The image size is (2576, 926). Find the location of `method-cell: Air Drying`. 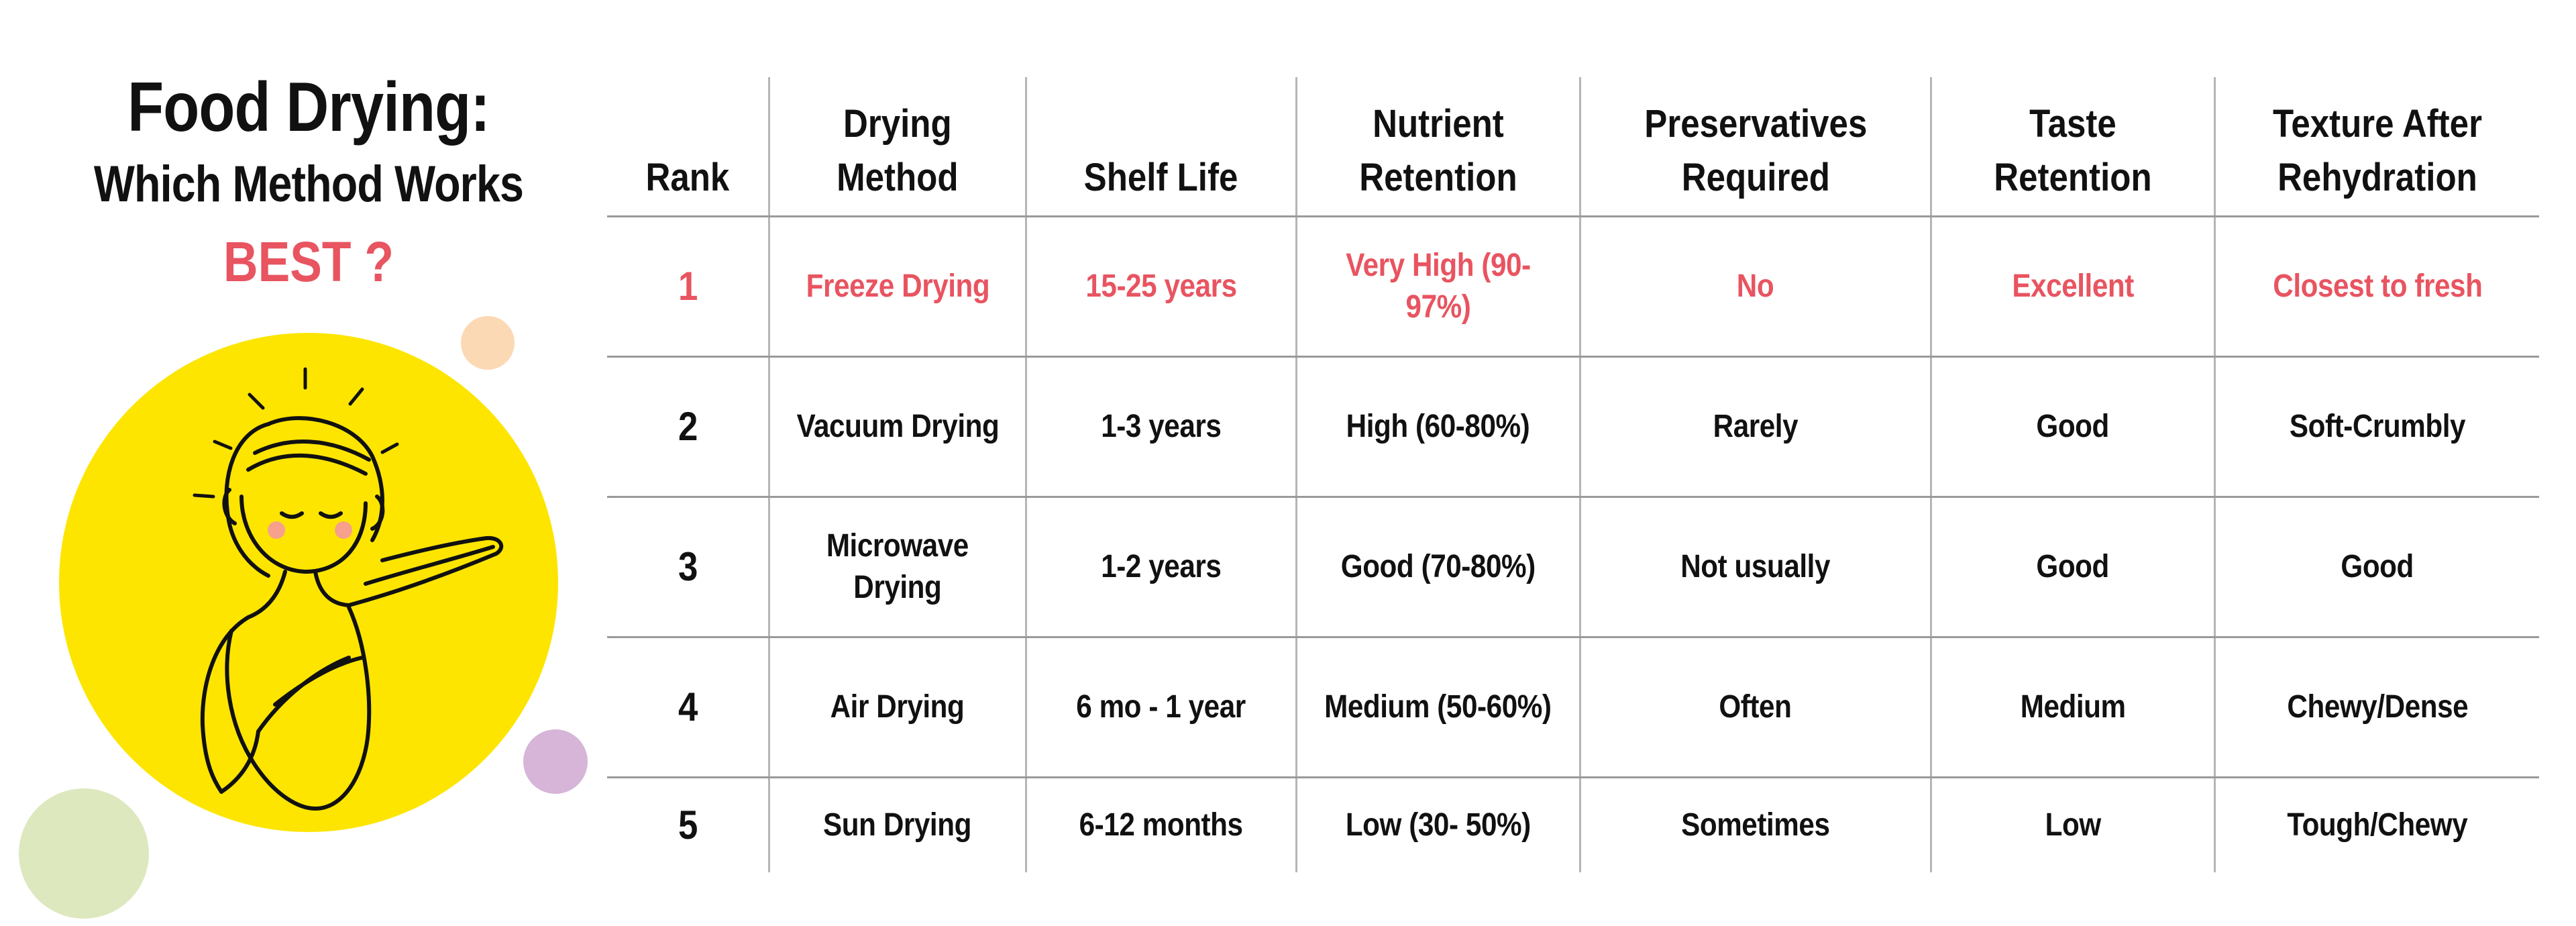

method-cell: Air Drying is located at coordinates (897, 707).